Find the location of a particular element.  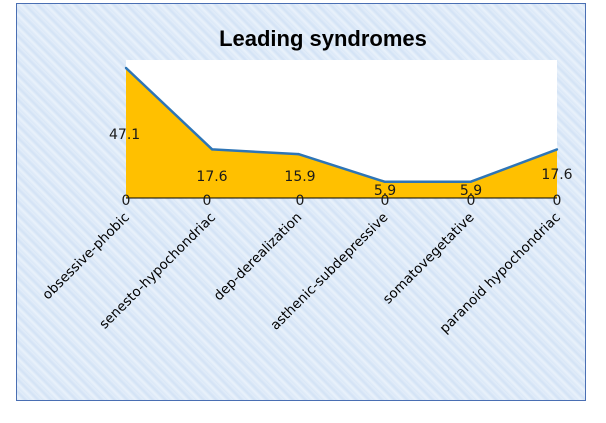

data-label: 15.9 is located at coordinates (299, 177).